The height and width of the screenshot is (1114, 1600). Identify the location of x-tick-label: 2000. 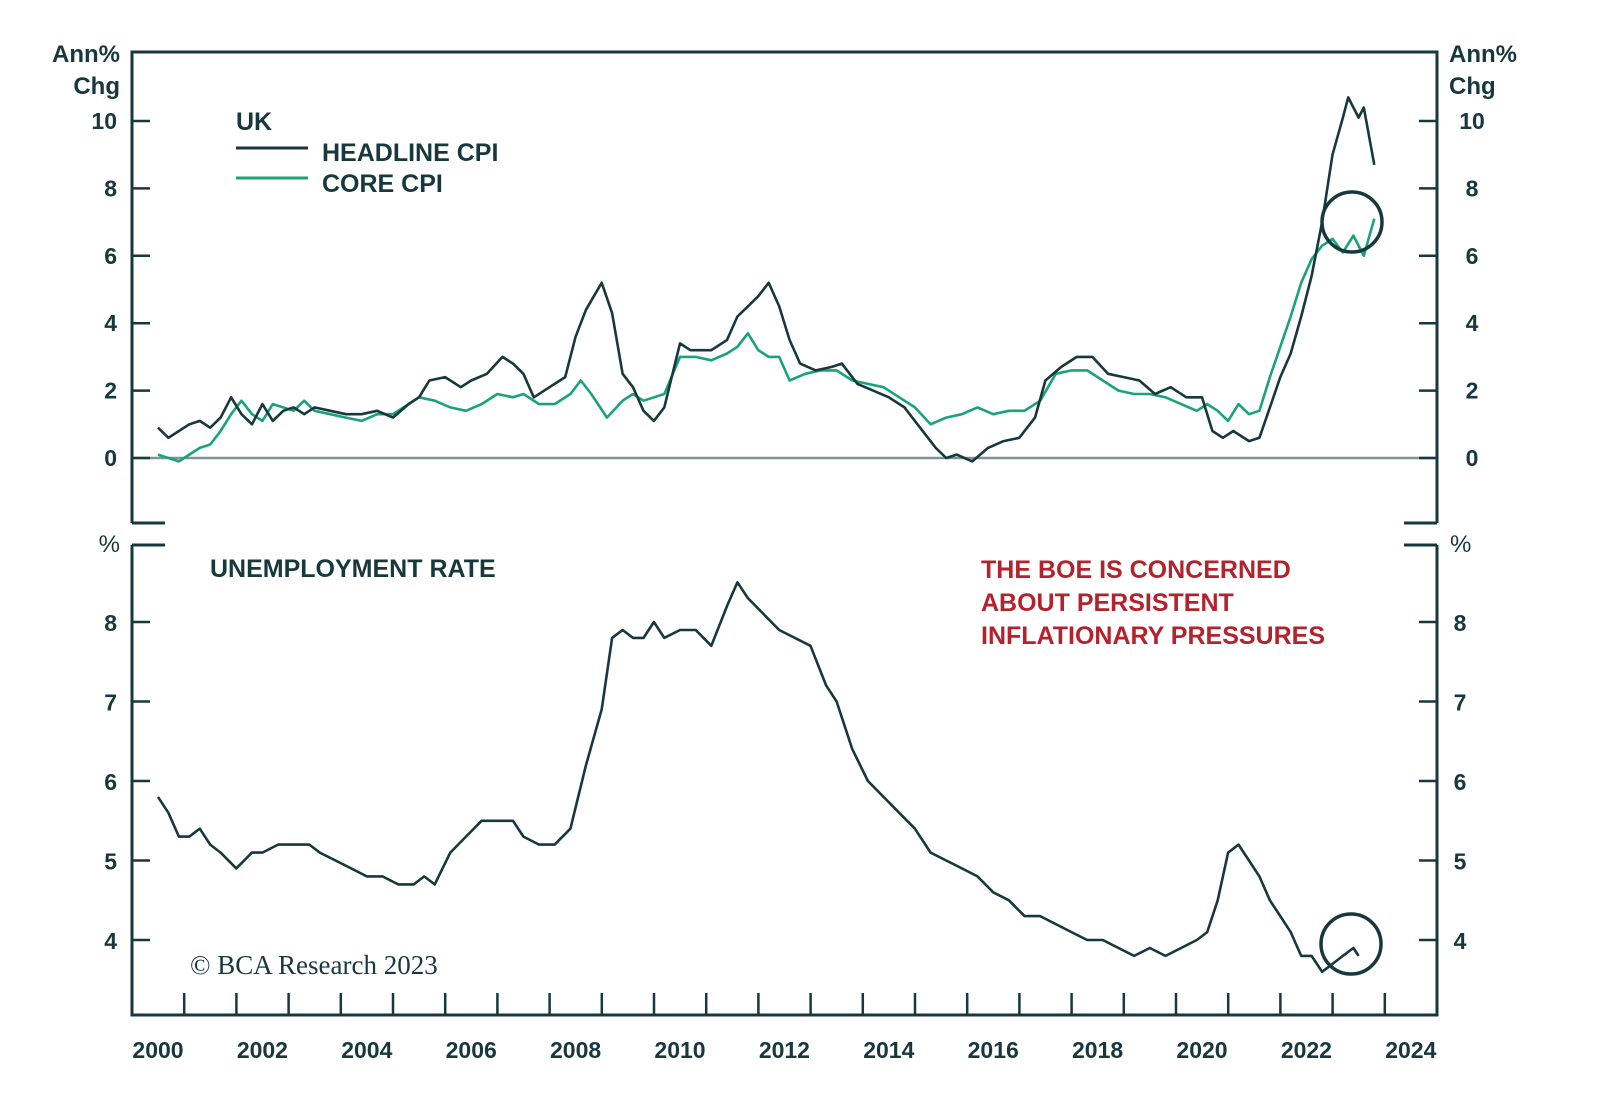
(157, 1050).